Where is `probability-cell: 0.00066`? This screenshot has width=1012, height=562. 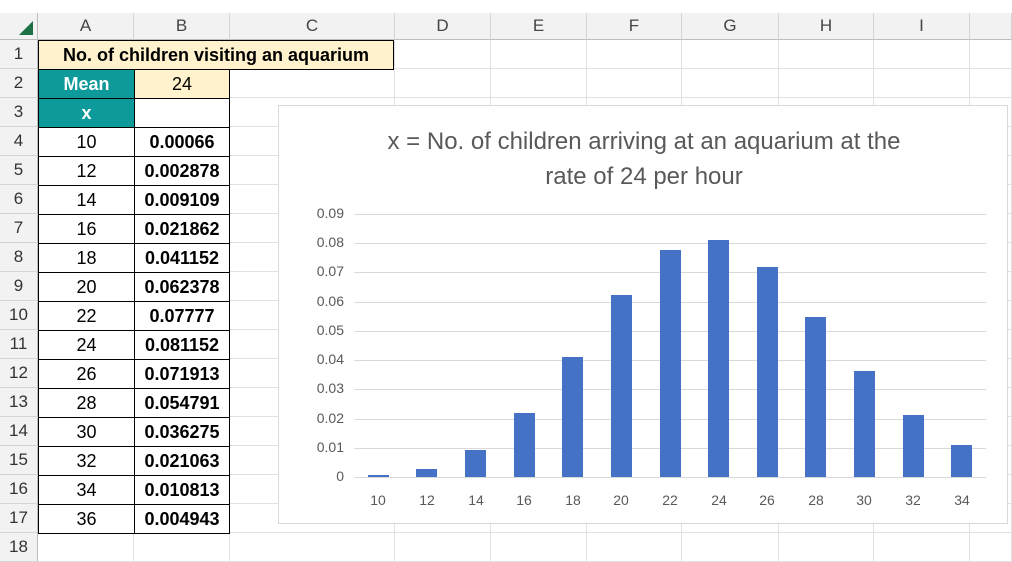 probability-cell: 0.00066 is located at coordinates (182, 142).